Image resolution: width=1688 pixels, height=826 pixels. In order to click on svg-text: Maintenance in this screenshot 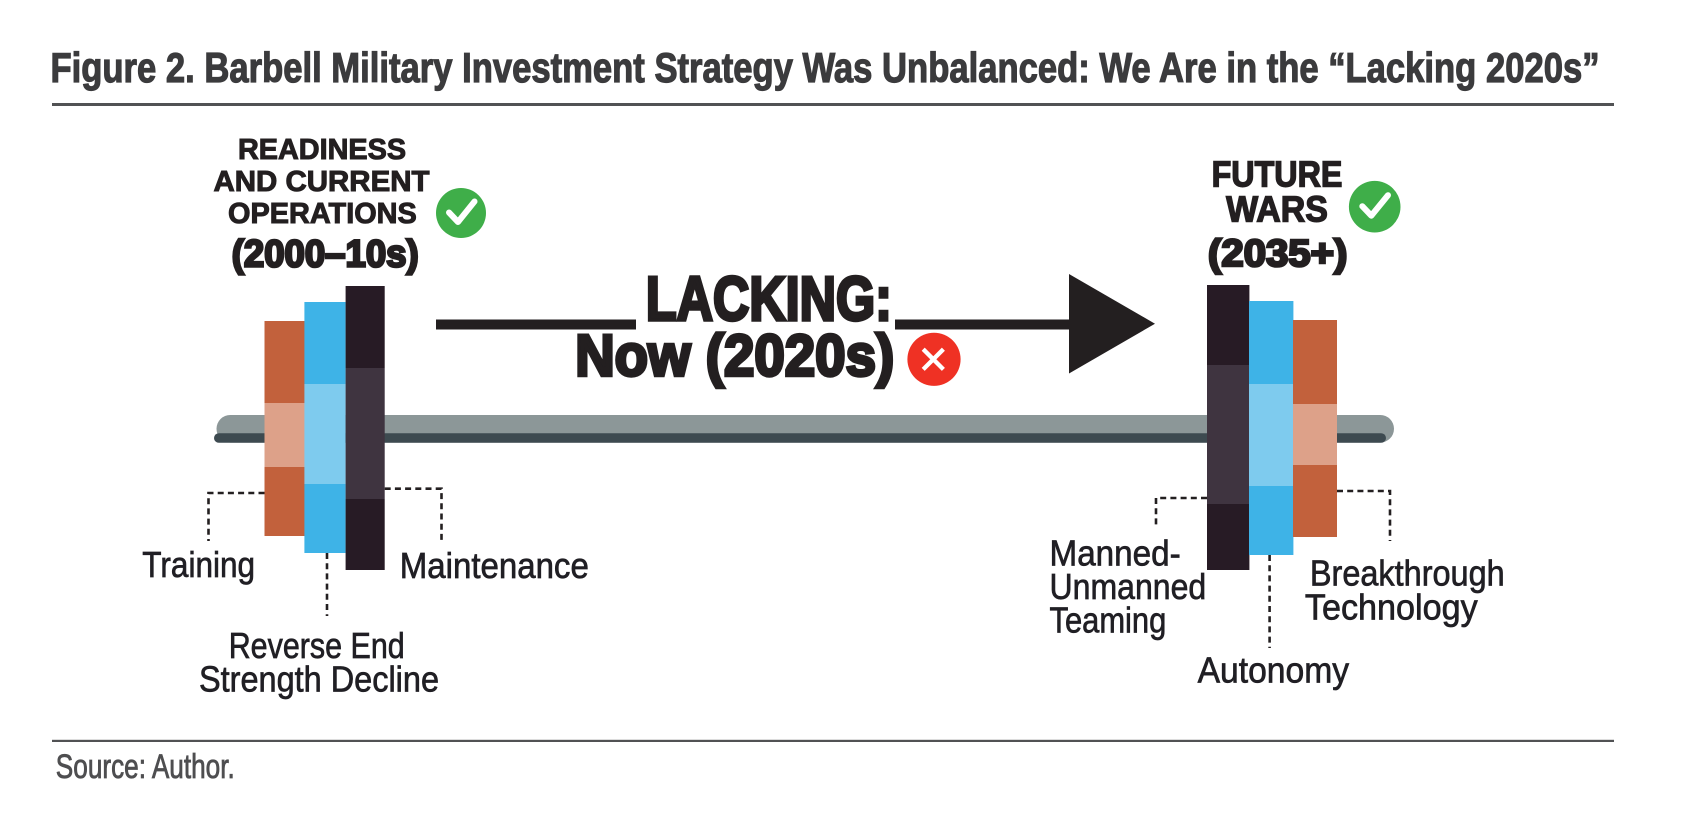, I will do `click(494, 565)`.